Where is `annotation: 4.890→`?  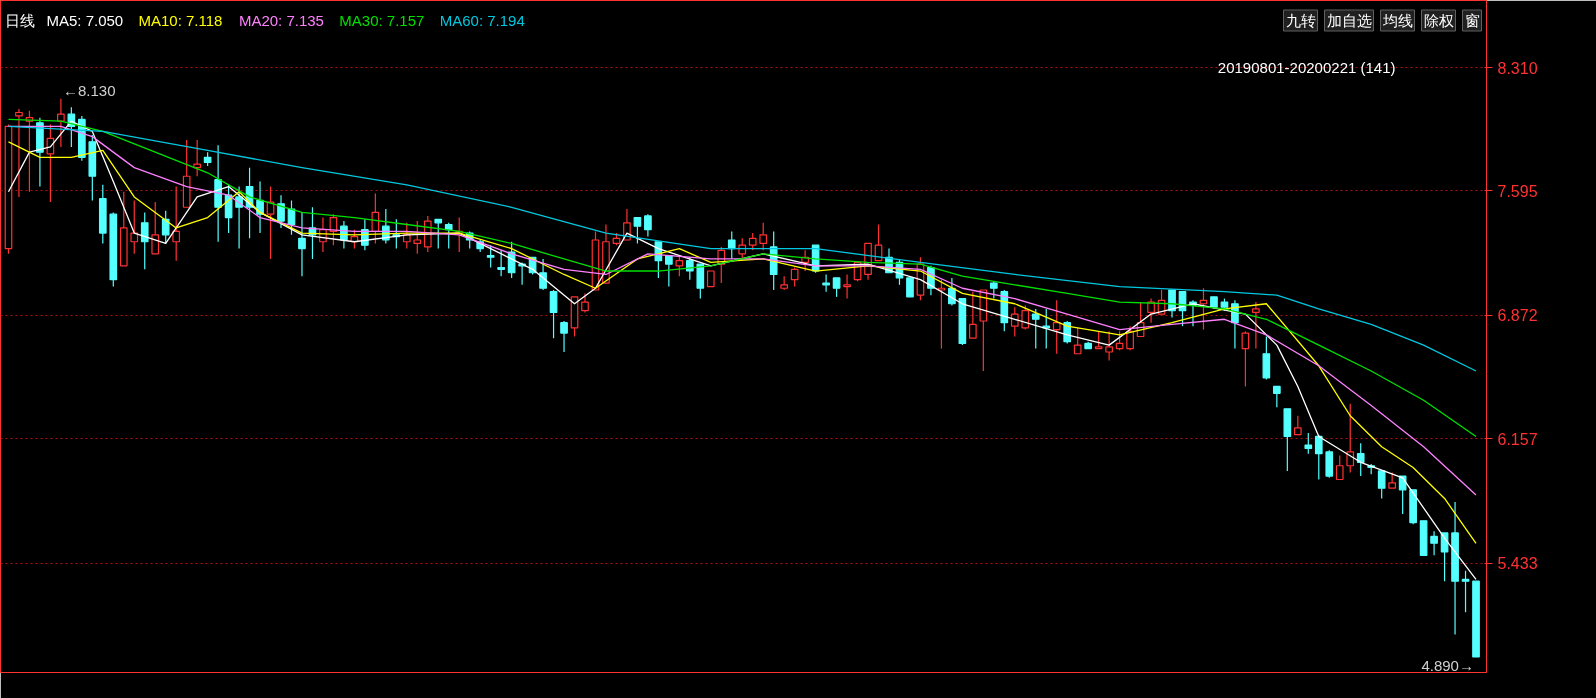
annotation: 4.890→ is located at coordinates (1447, 665).